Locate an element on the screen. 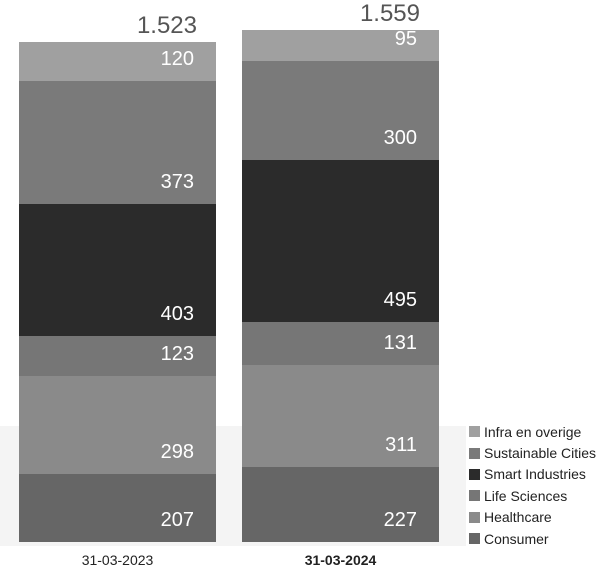 The width and height of the screenshot is (616, 569). legend-item: Infra en overige is located at coordinates (532, 431).